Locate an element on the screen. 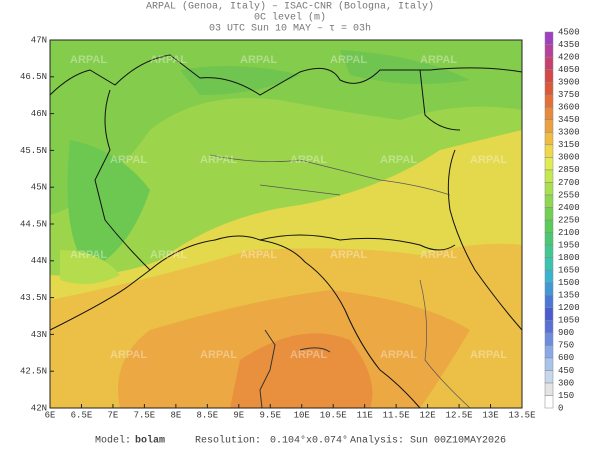 This screenshot has width=600, height=450. colorbar-label: 1350 is located at coordinates (569, 296).